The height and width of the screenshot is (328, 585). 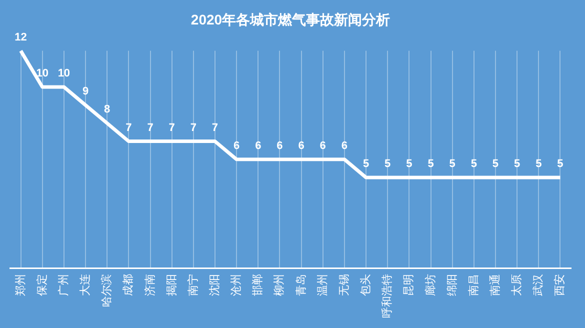 I want to click on chart-title: 2020年各城市燃气事故新闻分析, so click(x=290, y=19).